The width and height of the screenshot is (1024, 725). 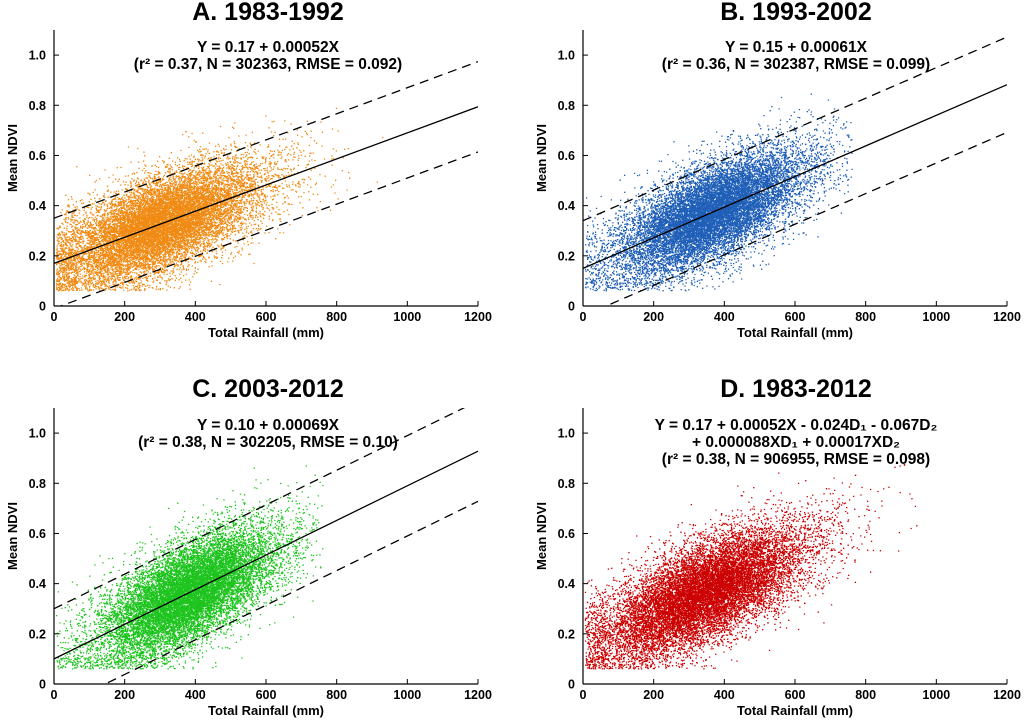 I want to click on equation-line: Y = 0.17 + 0.00052X, so click(x=268, y=47).